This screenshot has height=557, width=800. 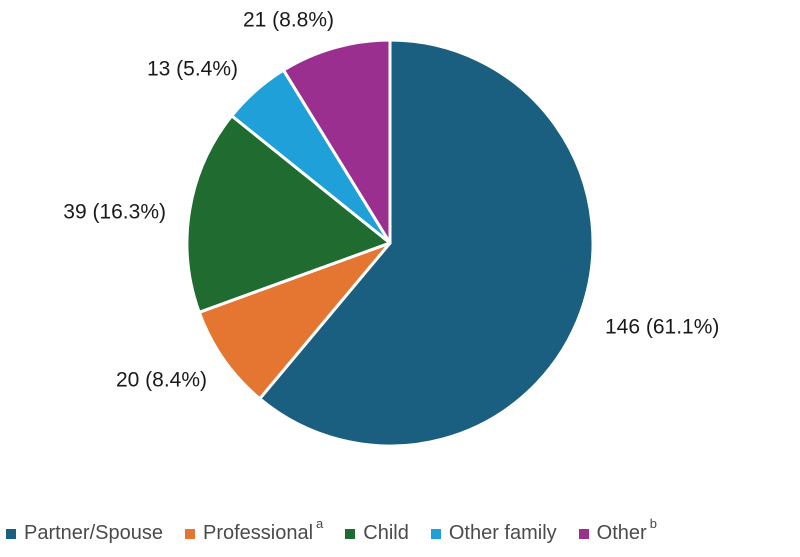 I want to click on legend-footnote-other: b, so click(x=653, y=523).